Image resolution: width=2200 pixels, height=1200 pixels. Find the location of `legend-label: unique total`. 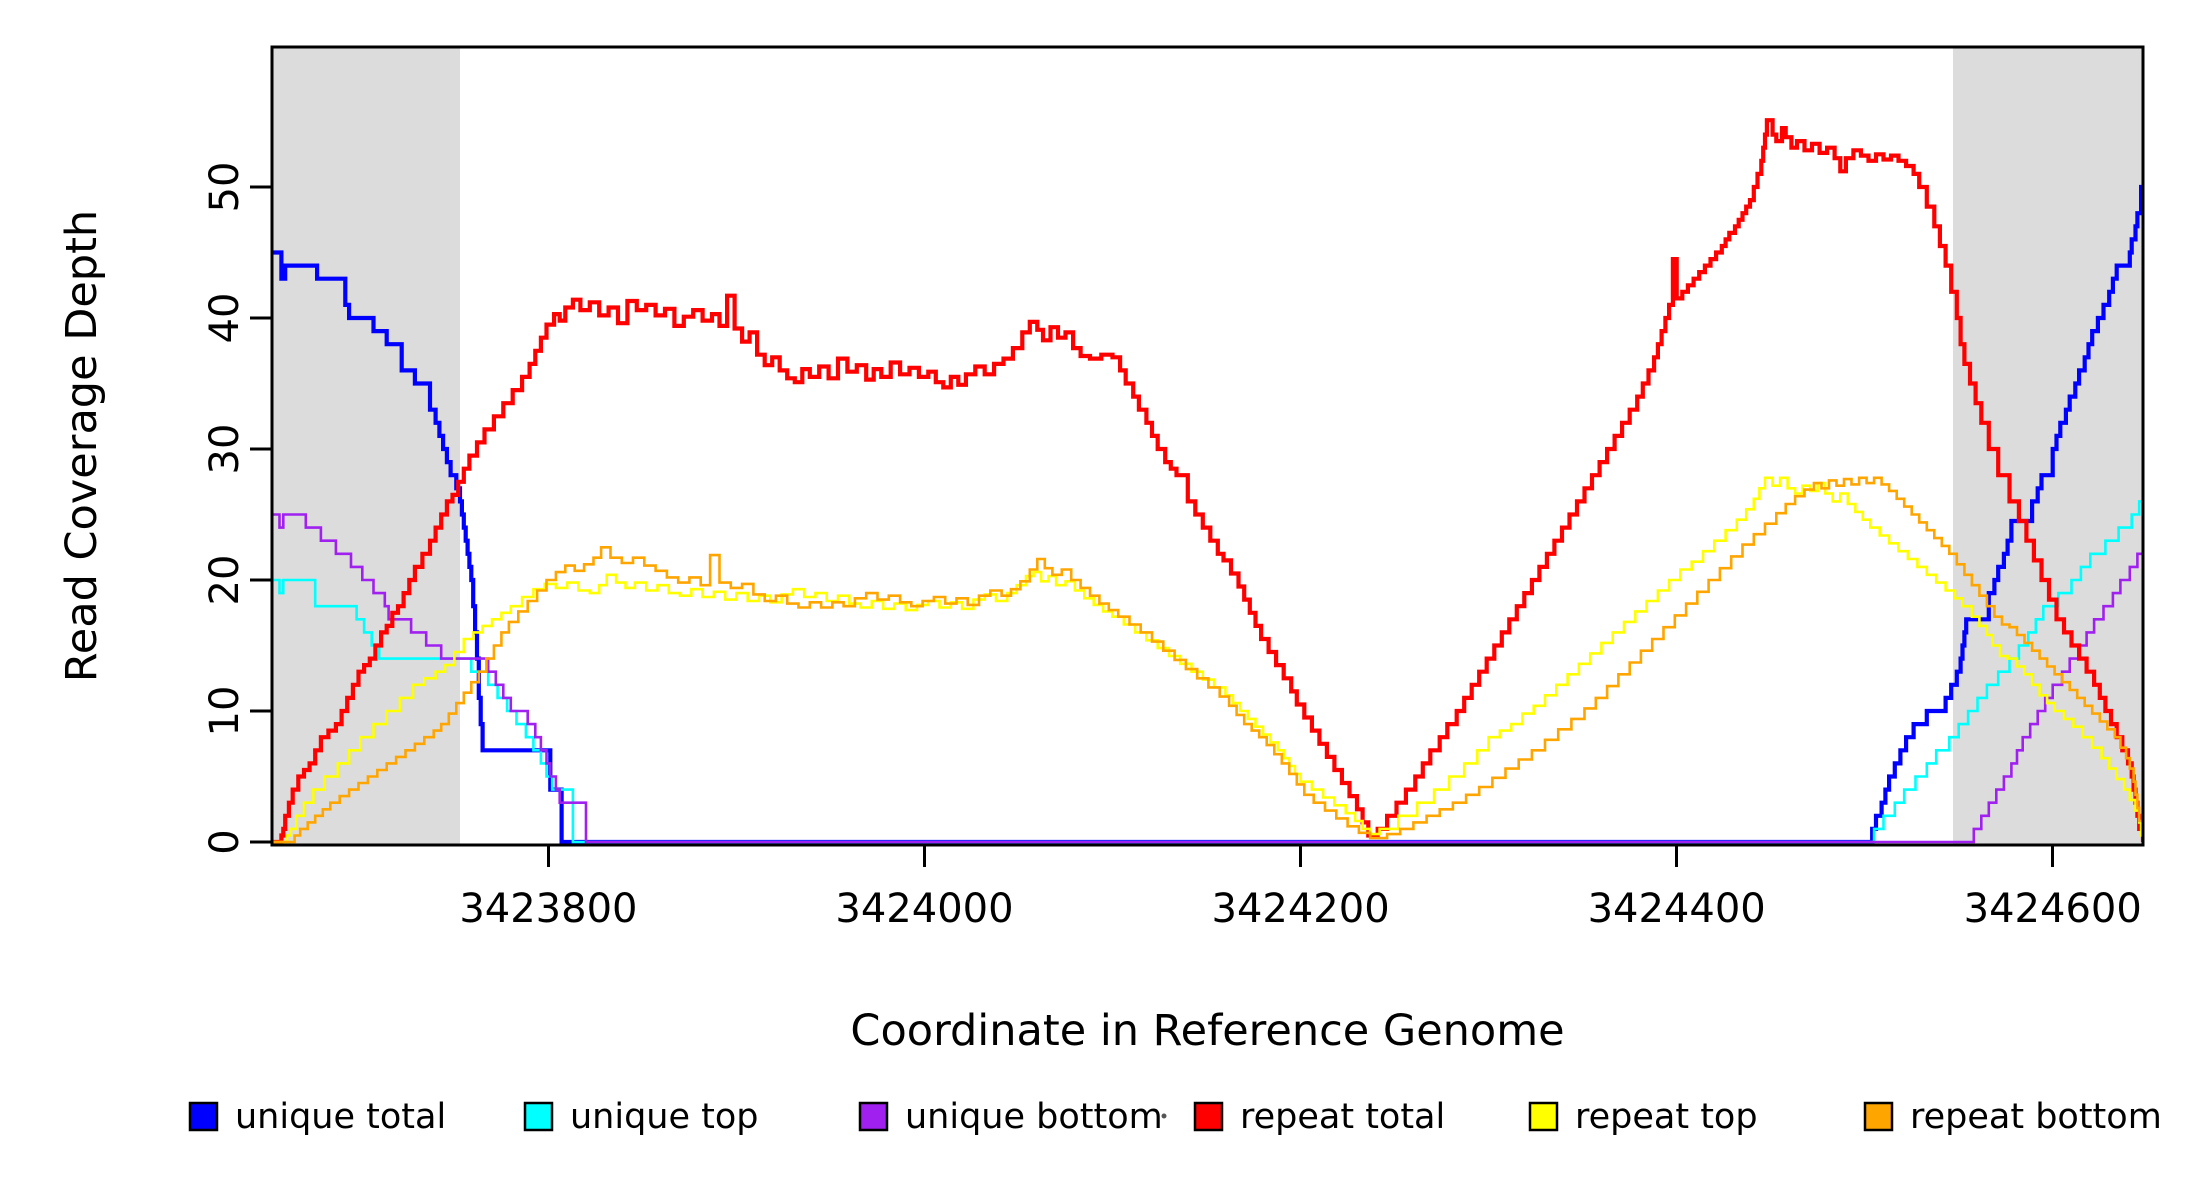

legend-label: unique total is located at coordinates (340, 1117).